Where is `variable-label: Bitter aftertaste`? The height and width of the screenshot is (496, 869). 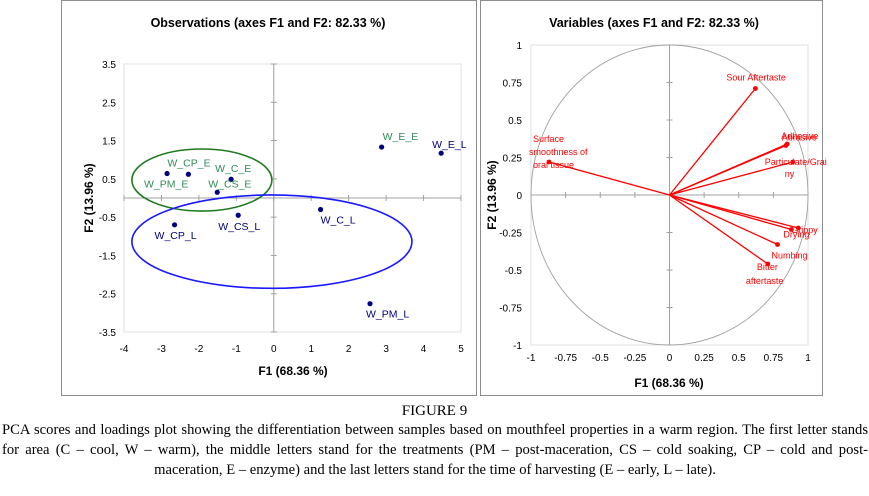
variable-label: Bitter aftertaste is located at coordinates (765, 274).